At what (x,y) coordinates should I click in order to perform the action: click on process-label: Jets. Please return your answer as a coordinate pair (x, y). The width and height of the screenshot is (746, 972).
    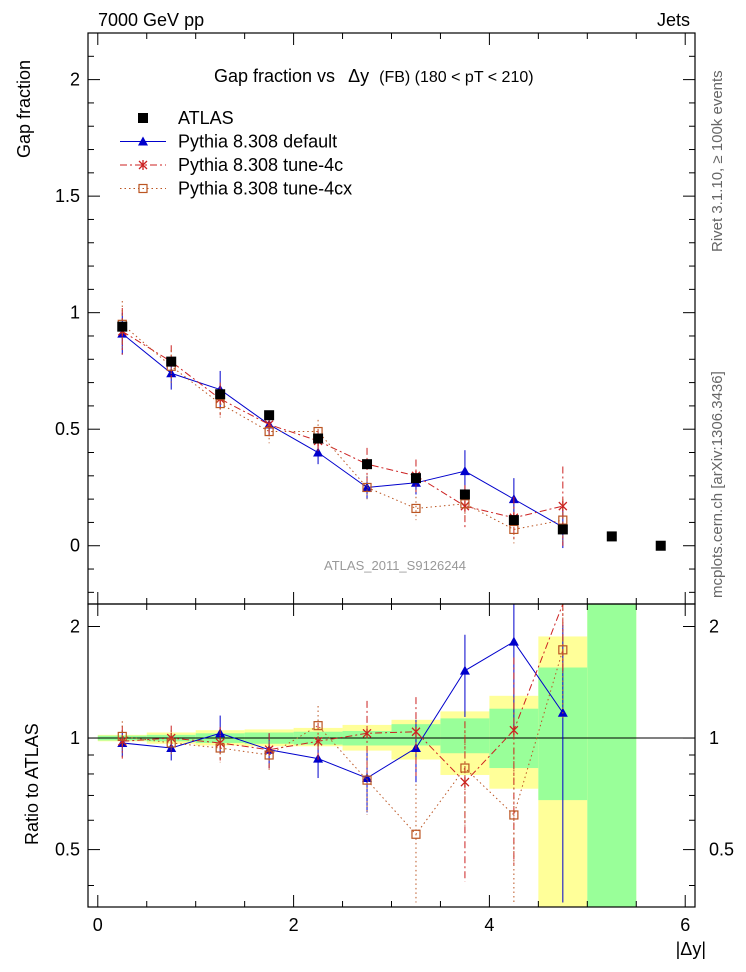
    Looking at the image, I should click on (673, 20).